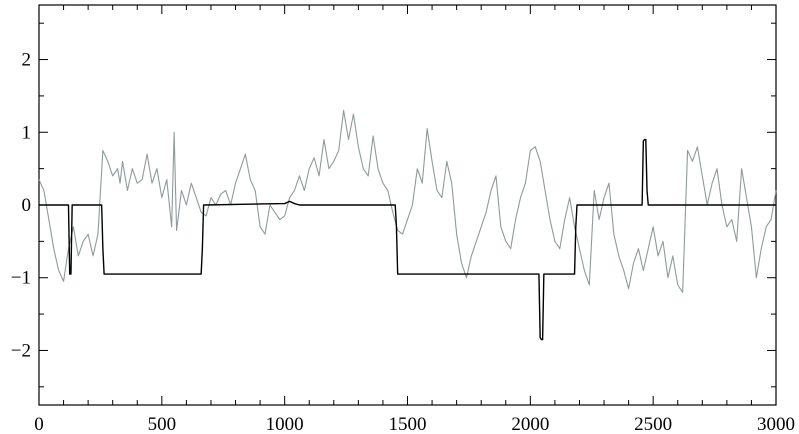 This screenshot has width=799, height=434. What do you see at coordinates (530, 424) in the screenshot?
I see `x-tick-label: 2000` at bounding box center [530, 424].